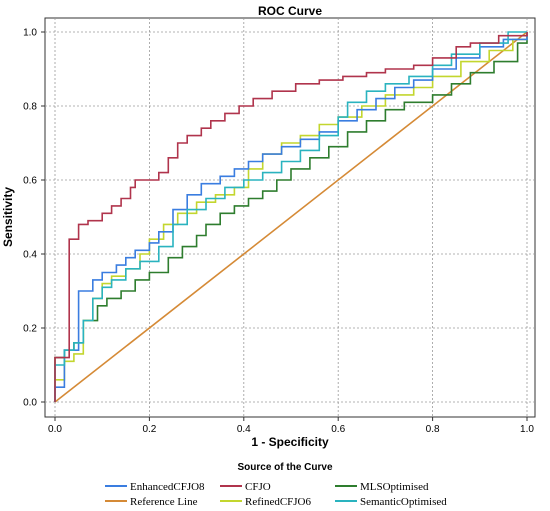  Describe the element at coordinates (433, 429) in the screenshot. I see `x-tick-label: 0.8` at that location.